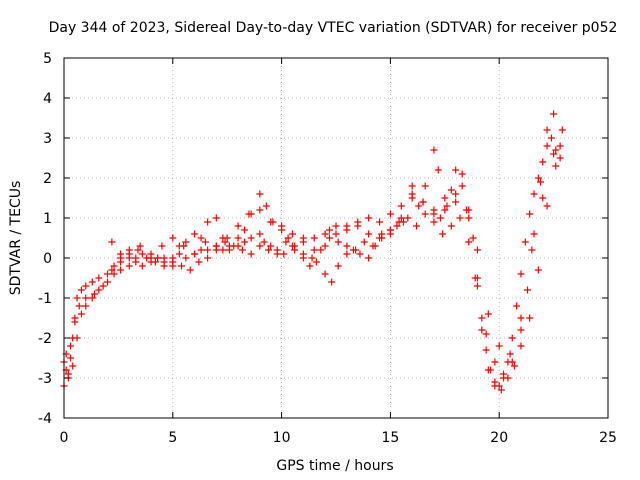  I want to click on x-axis-label: GPS time / hours, so click(334, 466).